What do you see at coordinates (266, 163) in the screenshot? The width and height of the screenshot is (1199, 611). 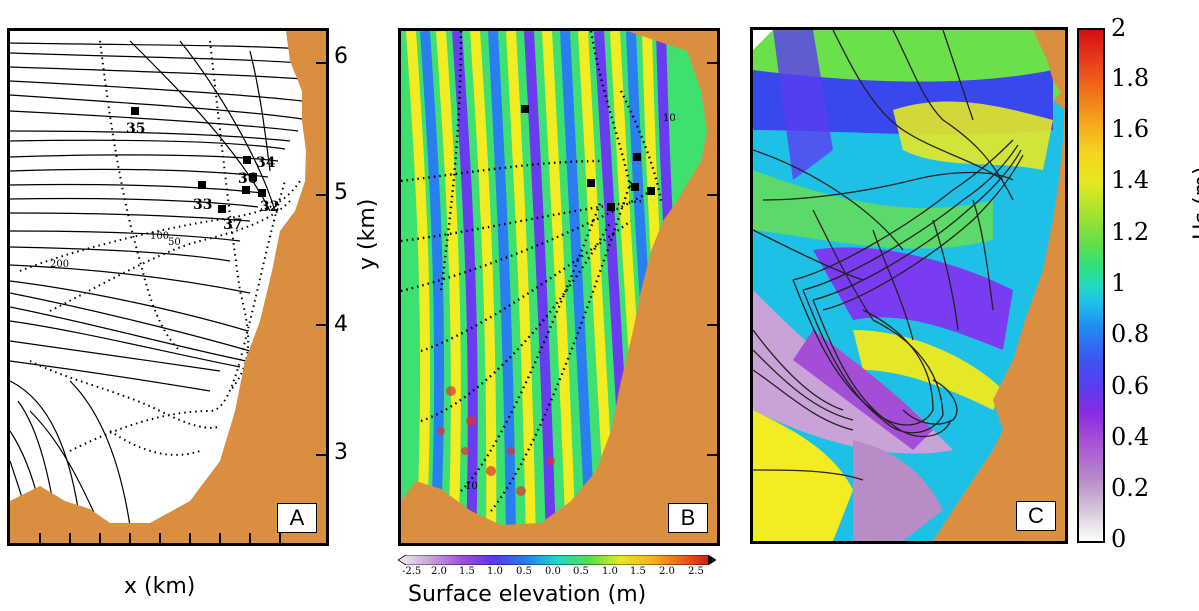 I see `station-34-label: 34` at bounding box center [266, 163].